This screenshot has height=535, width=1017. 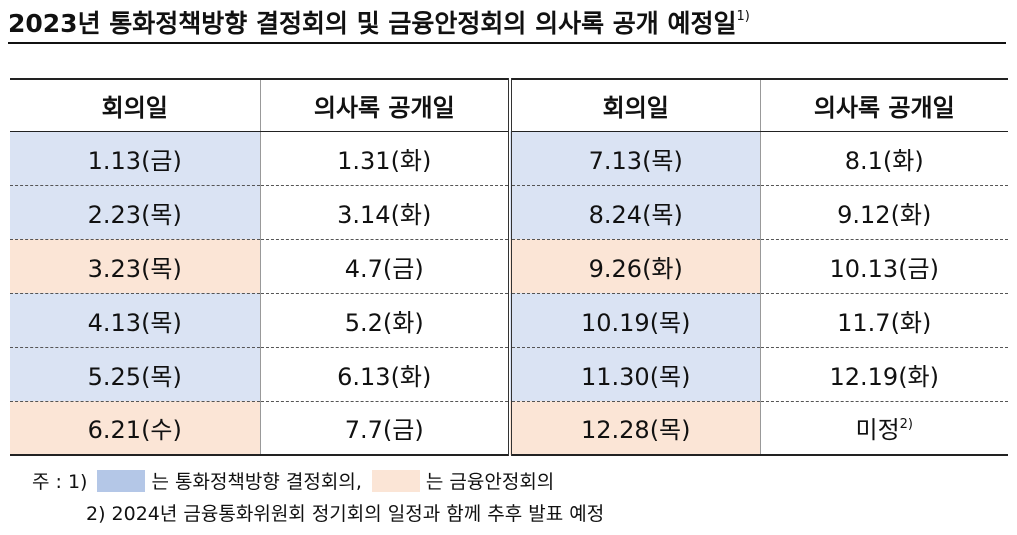 I want to click on release-date-cell: 미정2), so click(x=884, y=428).